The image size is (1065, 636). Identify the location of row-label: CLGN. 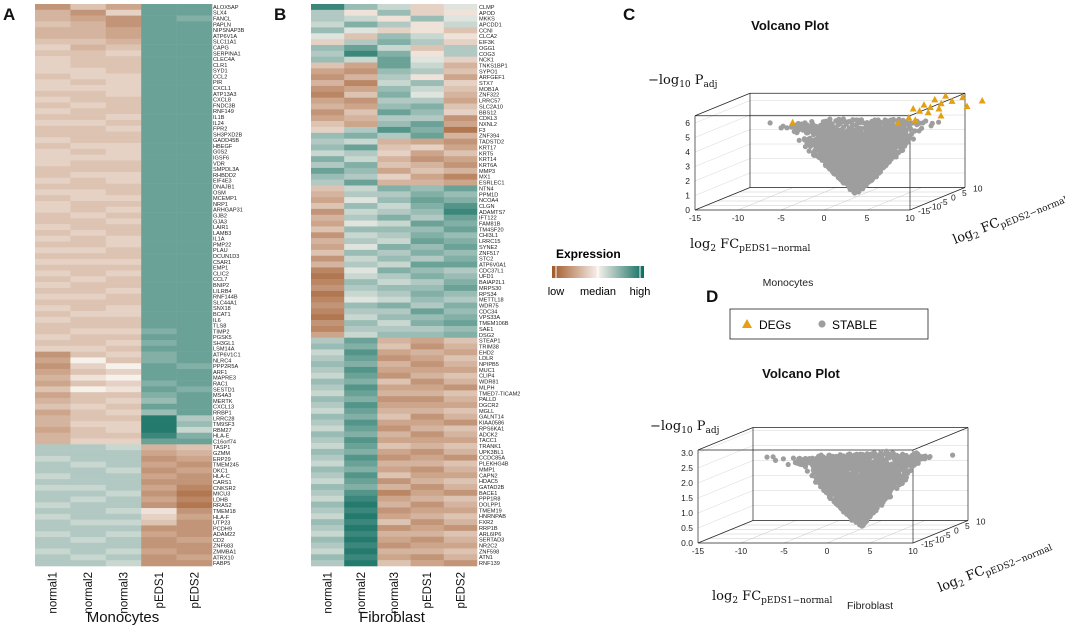
(487, 207).